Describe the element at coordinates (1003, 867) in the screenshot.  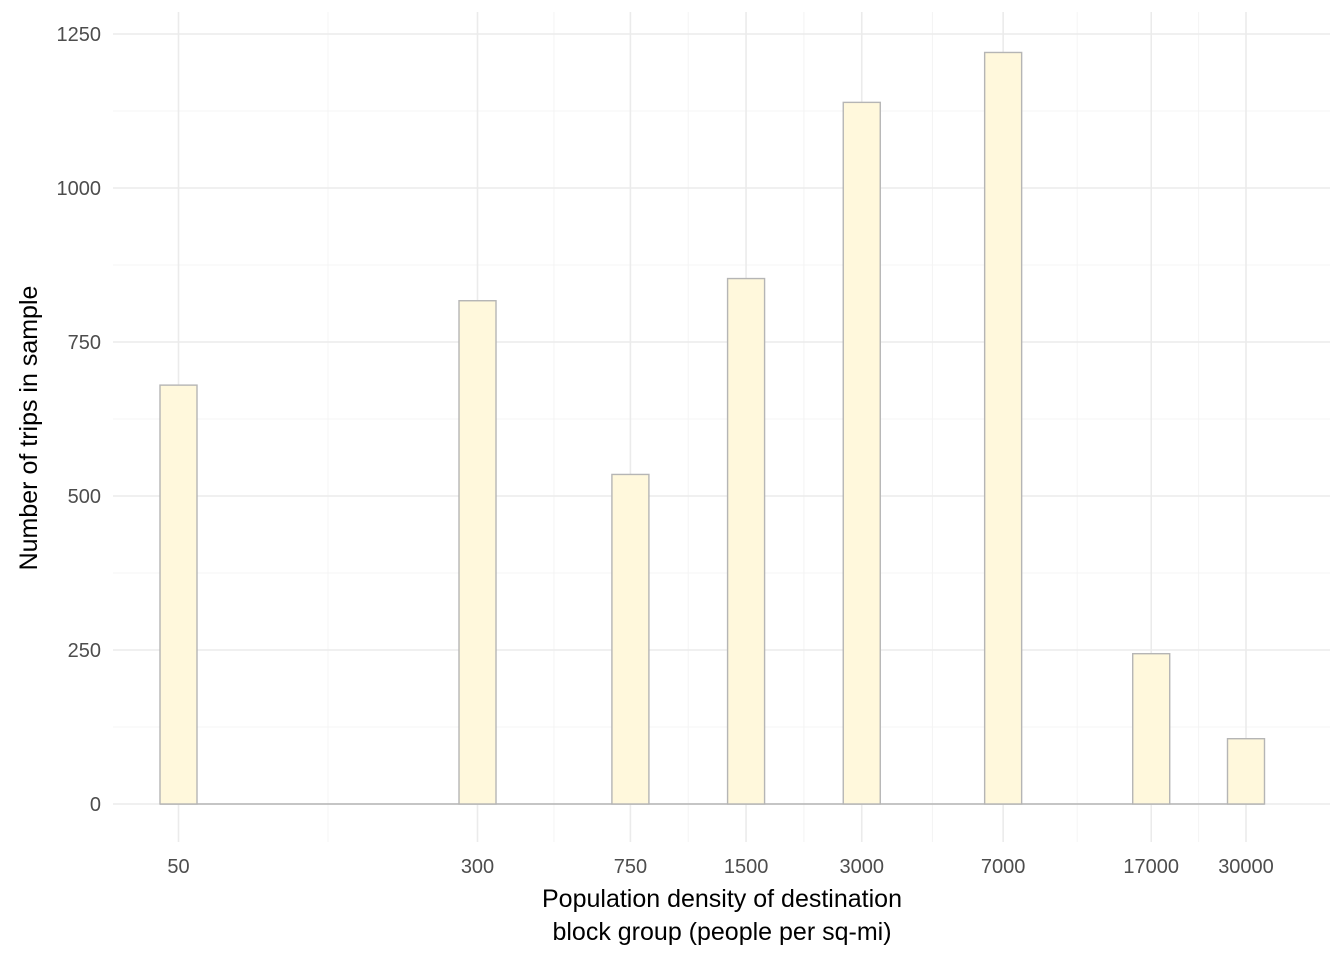
I see `x-tick-label: 7000` at that location.